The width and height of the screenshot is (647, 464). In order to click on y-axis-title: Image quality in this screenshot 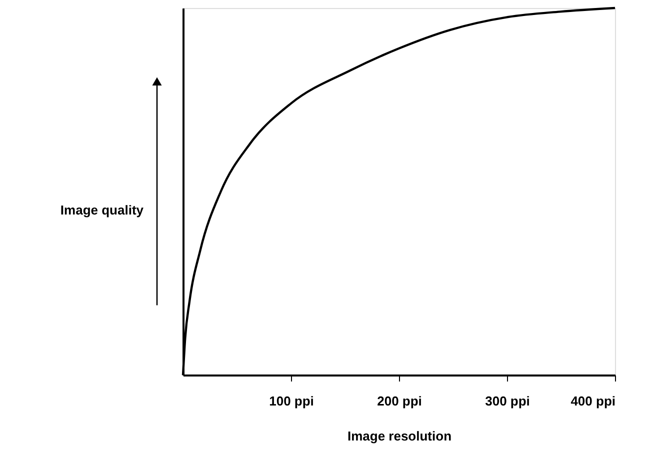, I will do `click(102, 210)`.